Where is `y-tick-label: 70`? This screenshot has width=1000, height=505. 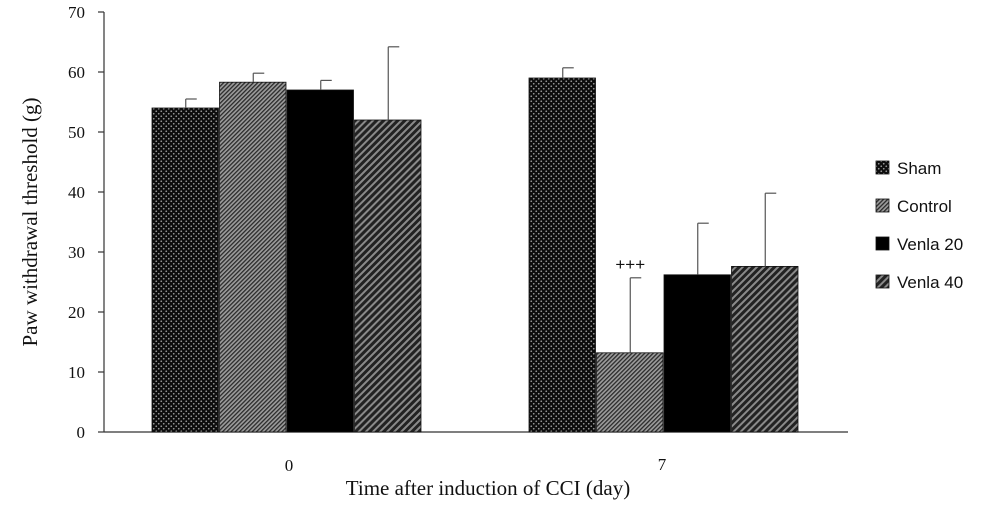 y-tick-label: 70 is located at coordinates (76, 12).